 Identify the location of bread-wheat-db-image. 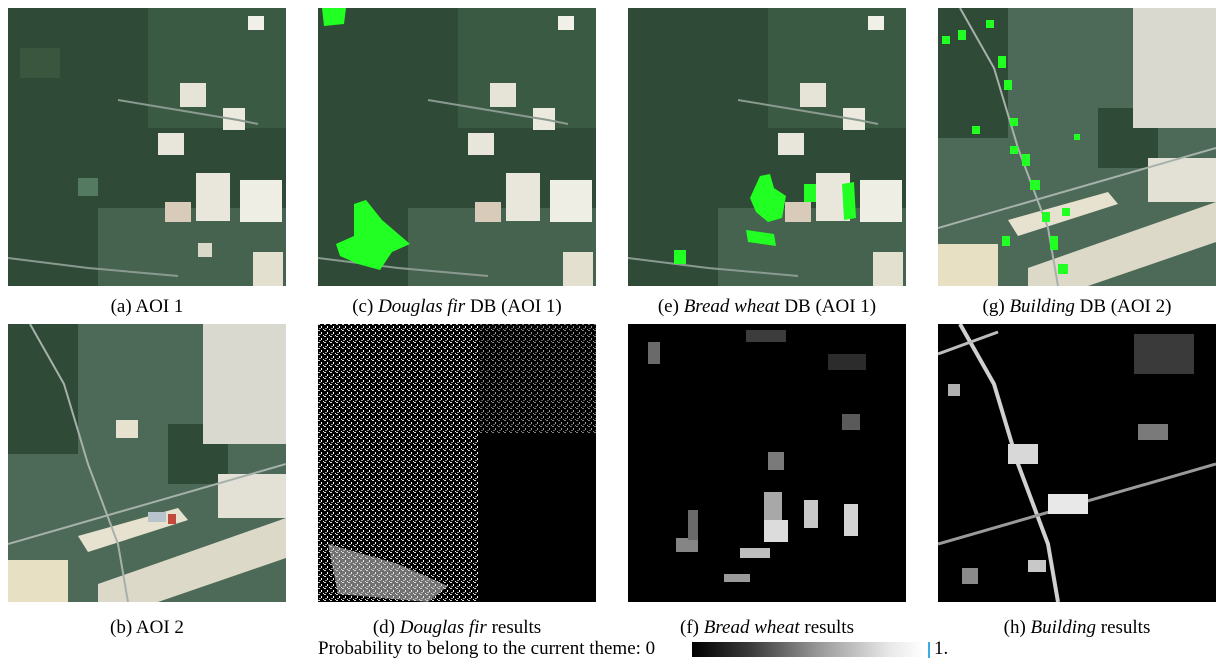
(767, 147).